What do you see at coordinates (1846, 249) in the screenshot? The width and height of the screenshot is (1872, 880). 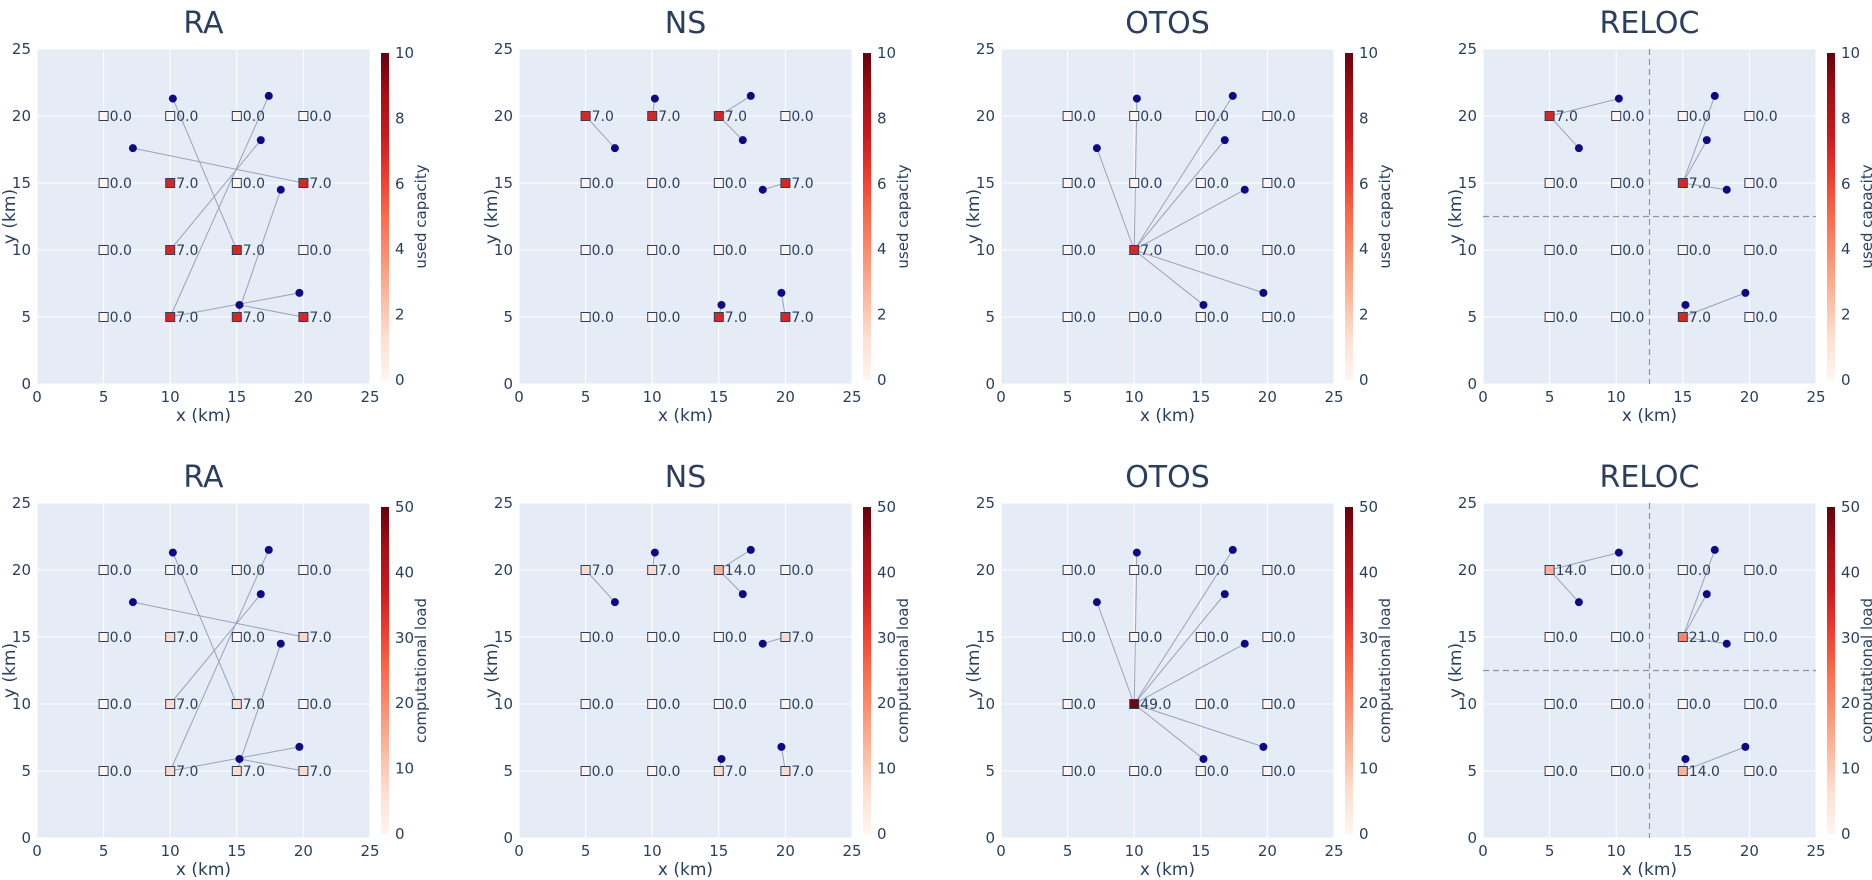 I see `colorbar-tick-label: 4` at bounding box center [1846, 249].